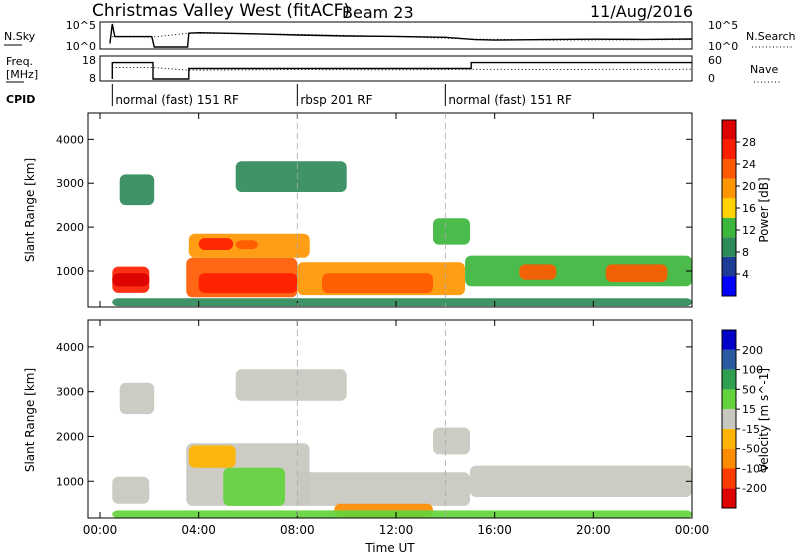 The height and width of the screenshot is (554, 800). What do you see at coordinates (92, 78) in the screenshot?
I see `freq-tick-bottom: 8` at bounding box center [92, 78].